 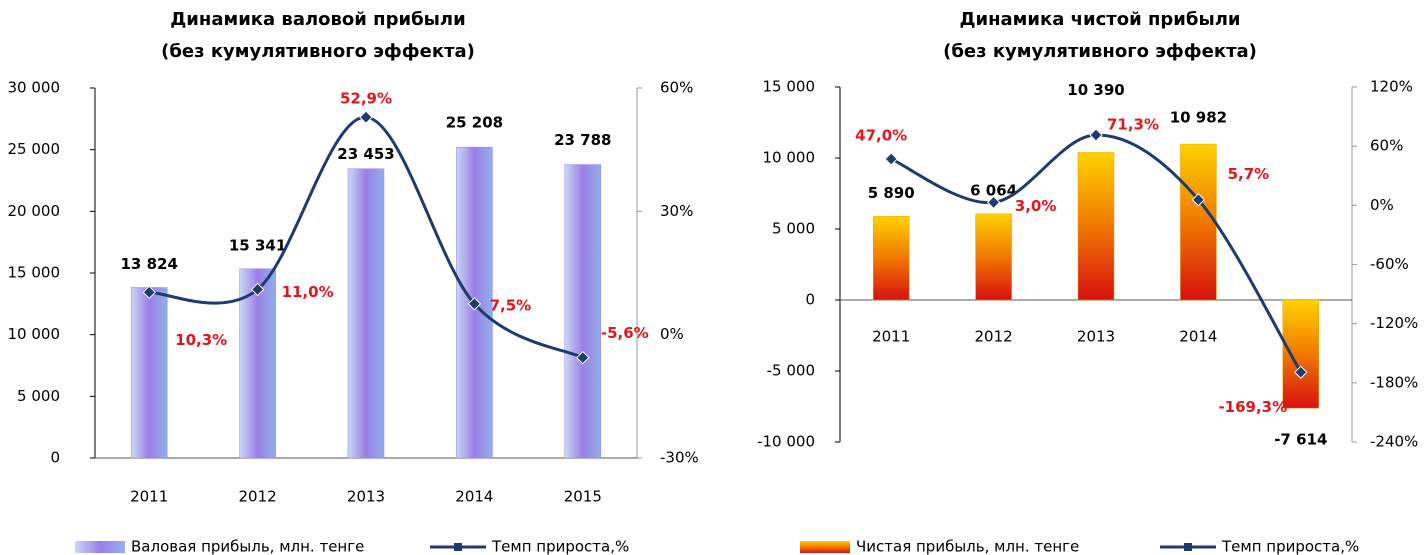 I want to click on bar-label: 6 064, so click(x=993, y=190).